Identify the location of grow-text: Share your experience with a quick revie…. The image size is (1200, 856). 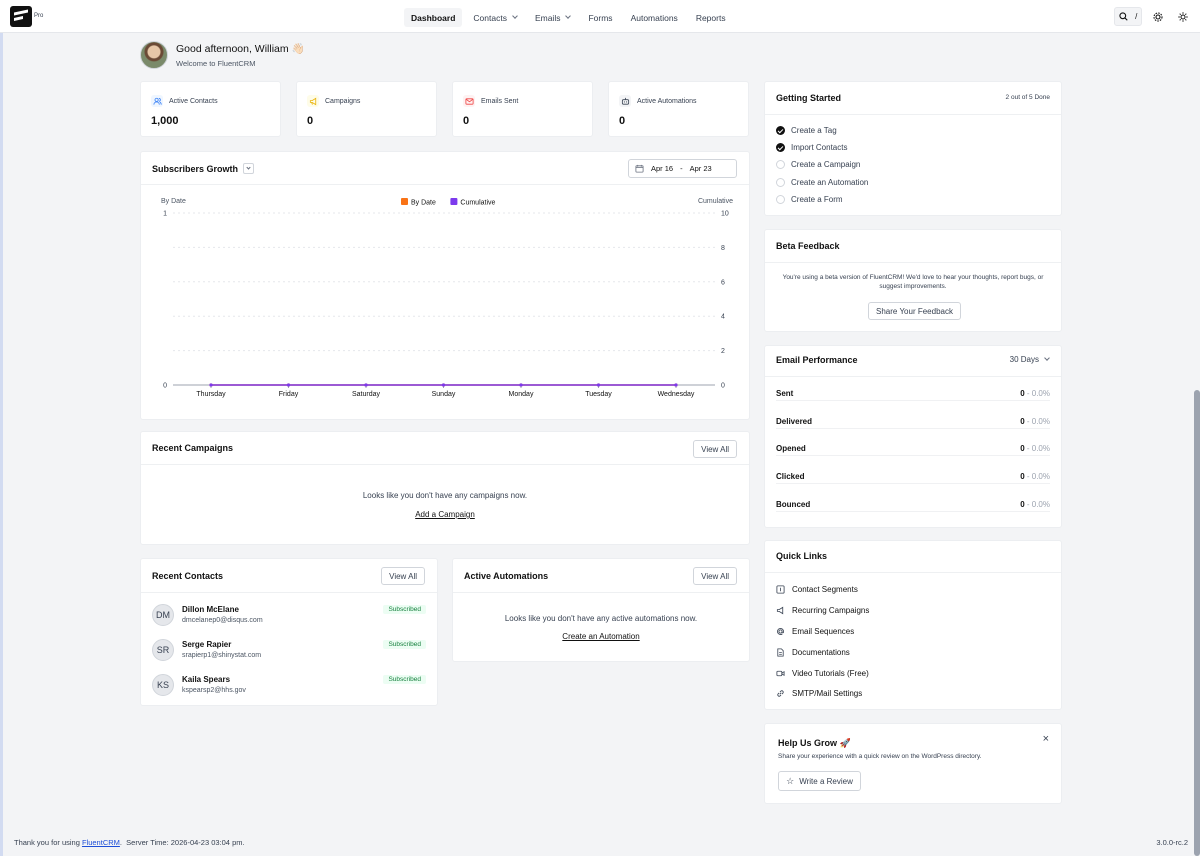
(880, 756).